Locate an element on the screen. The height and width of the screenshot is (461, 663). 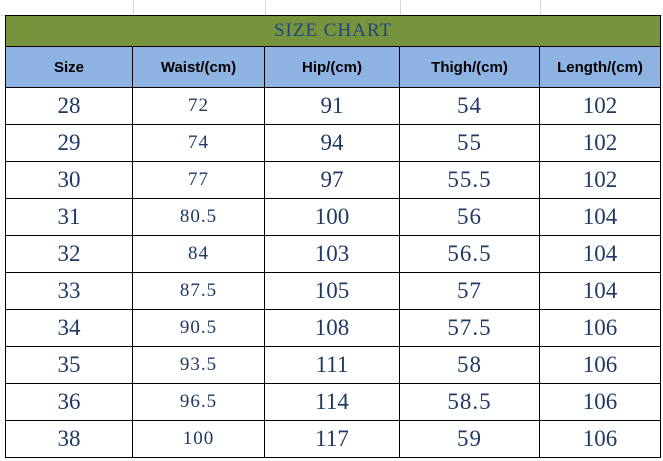
table-cell: 31 is located at coordinates (69, 217).